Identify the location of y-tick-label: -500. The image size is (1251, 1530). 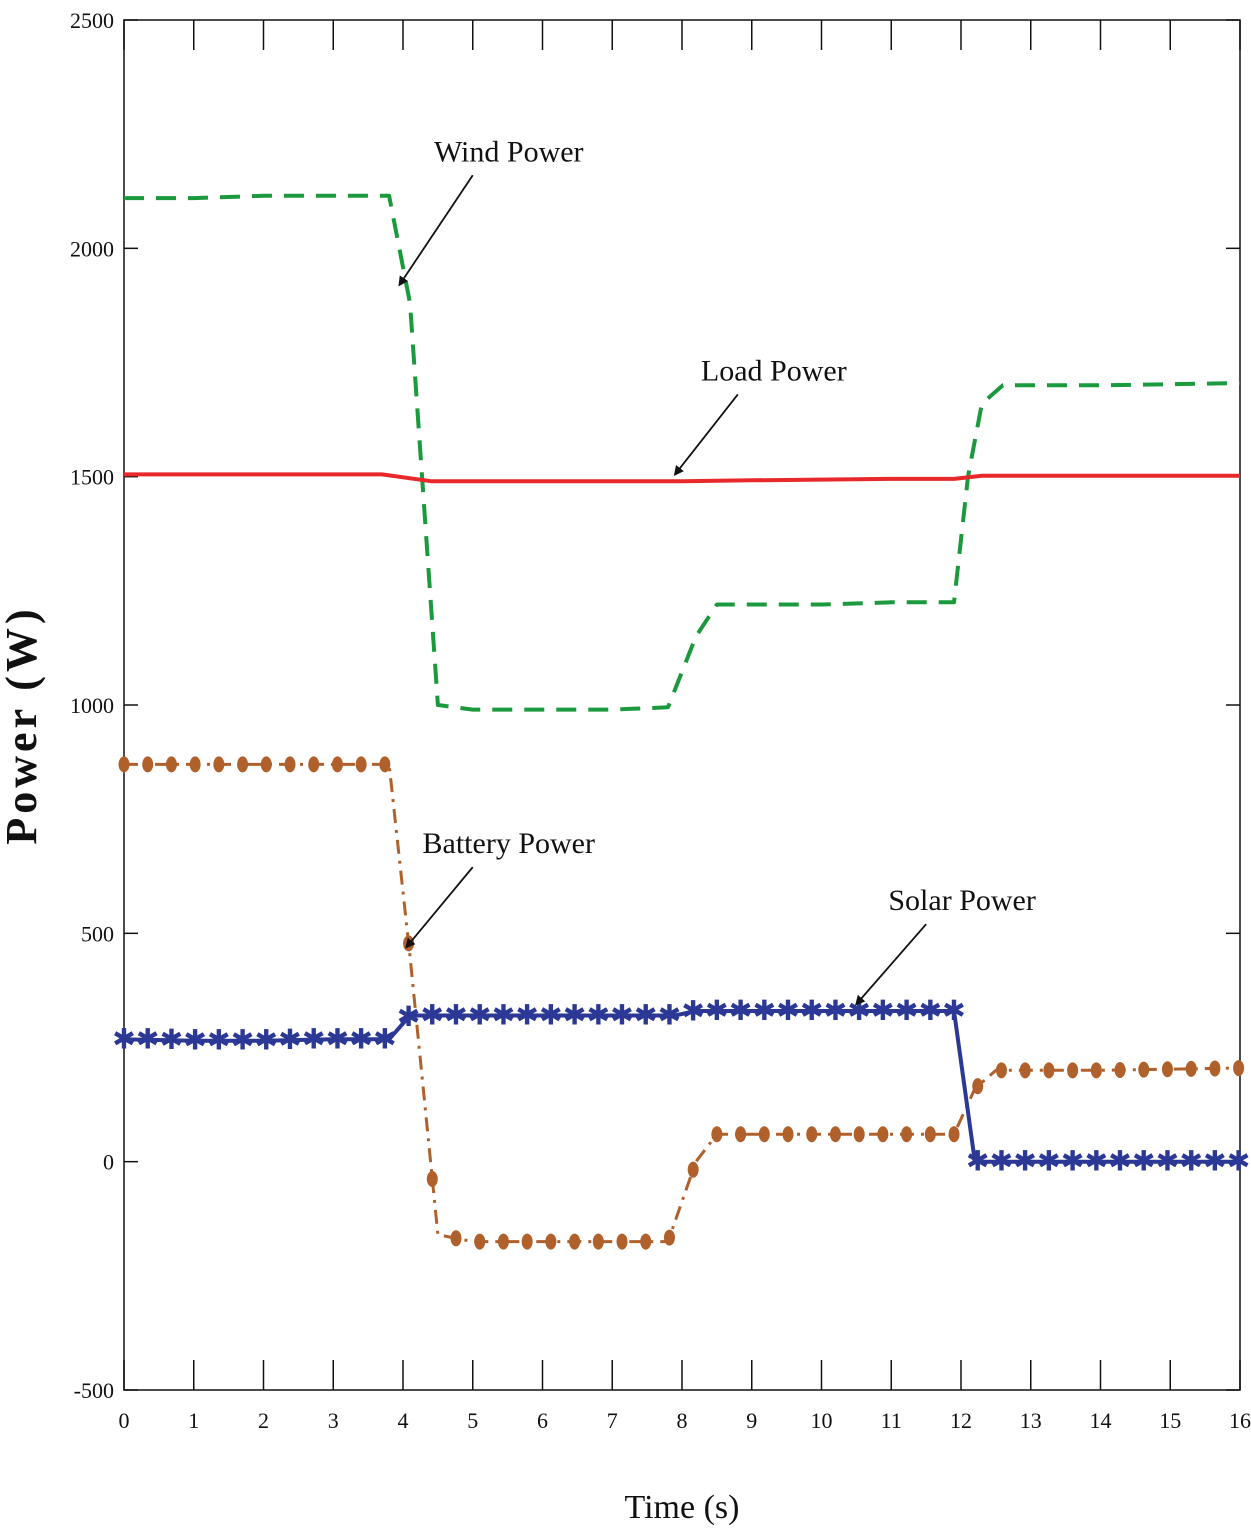
(94, 1390).